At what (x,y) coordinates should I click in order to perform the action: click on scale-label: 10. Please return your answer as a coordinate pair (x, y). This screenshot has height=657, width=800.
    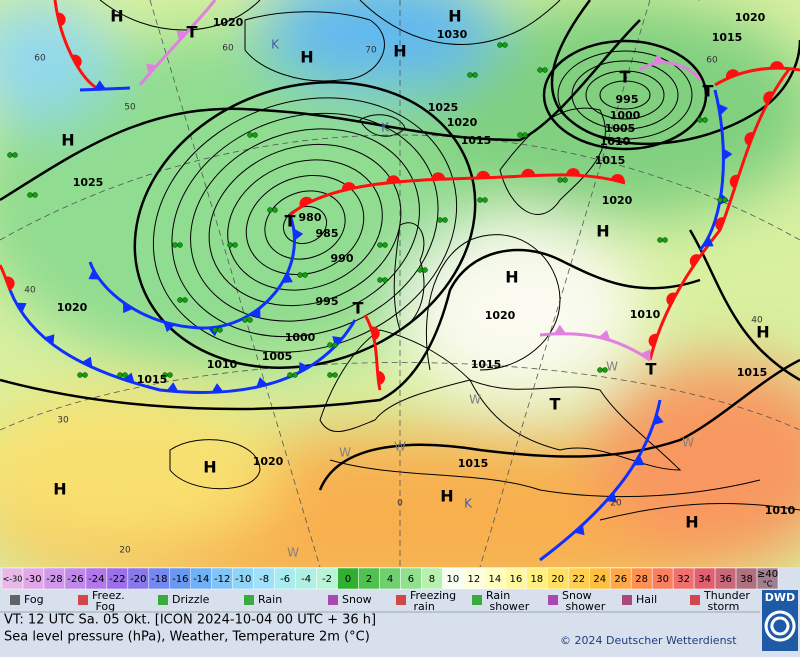
    Looking at the image, I should click on (453, 579).